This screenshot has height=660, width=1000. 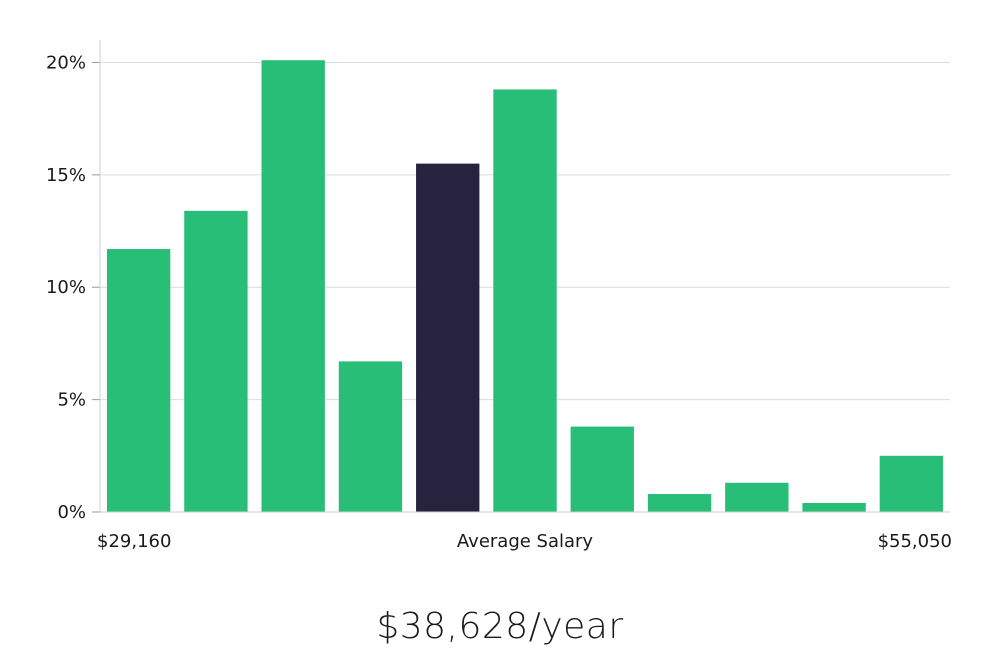 I want to click on y-tick-label: 20%, so click(x=66, y=62).